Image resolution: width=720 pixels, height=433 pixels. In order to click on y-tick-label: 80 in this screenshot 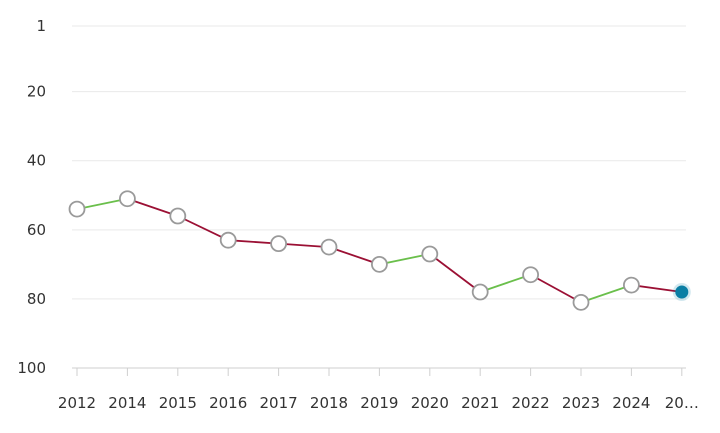, I will do `click(36, 299)`.